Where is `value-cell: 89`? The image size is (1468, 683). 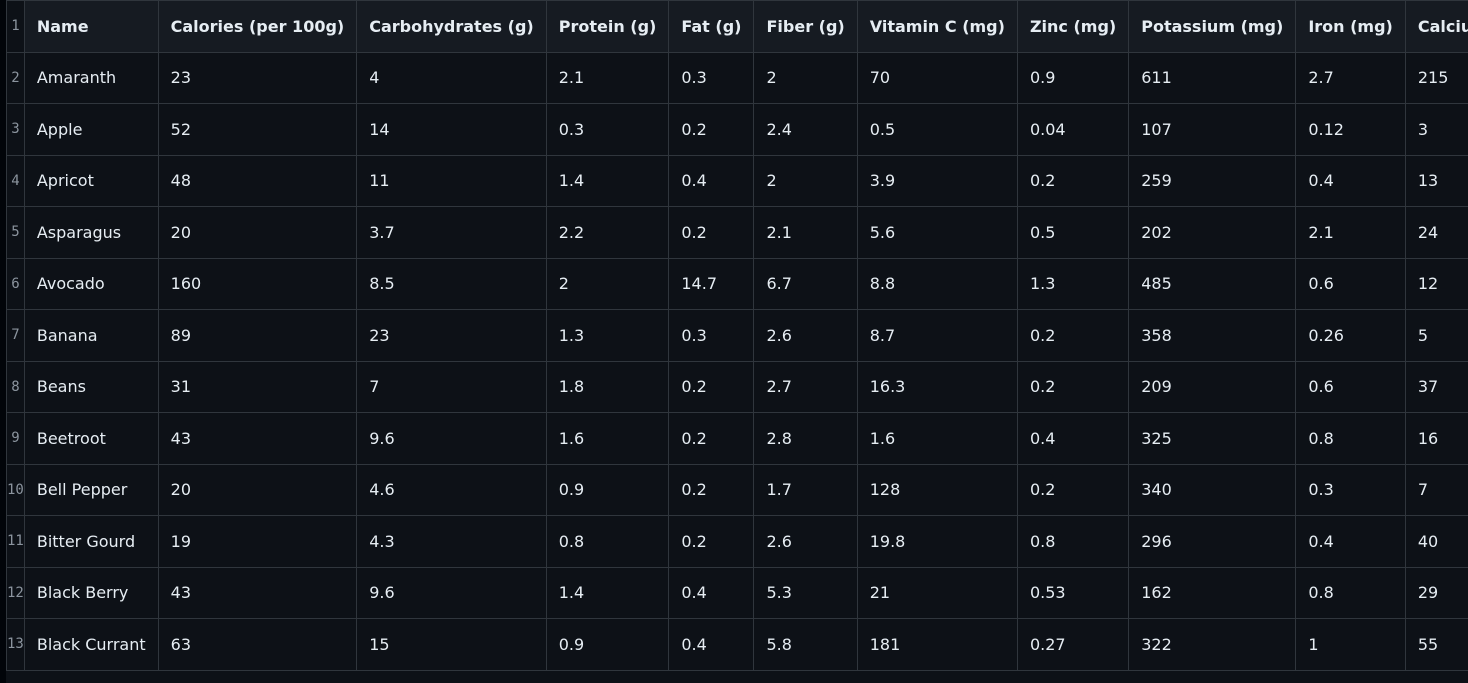 value-cell: 89 is located at coordinates (257, 335).